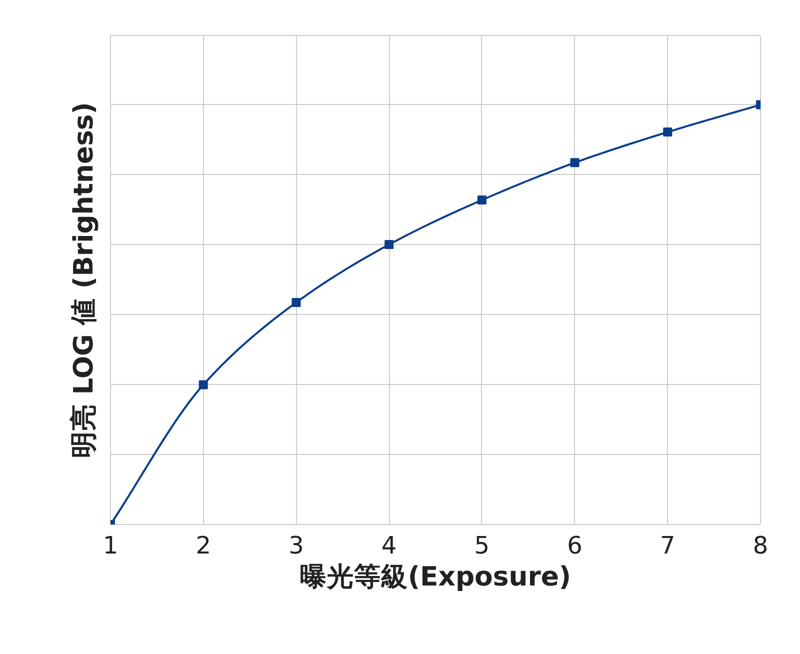  I want to click on x-tick-label: 5, so click(482, 546).